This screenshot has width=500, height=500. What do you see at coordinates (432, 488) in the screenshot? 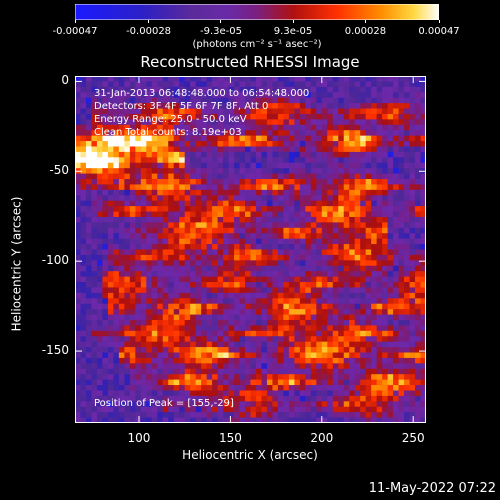
I see `timestamp: 11-May-2022 07:22` at bounding box center [432, 488].